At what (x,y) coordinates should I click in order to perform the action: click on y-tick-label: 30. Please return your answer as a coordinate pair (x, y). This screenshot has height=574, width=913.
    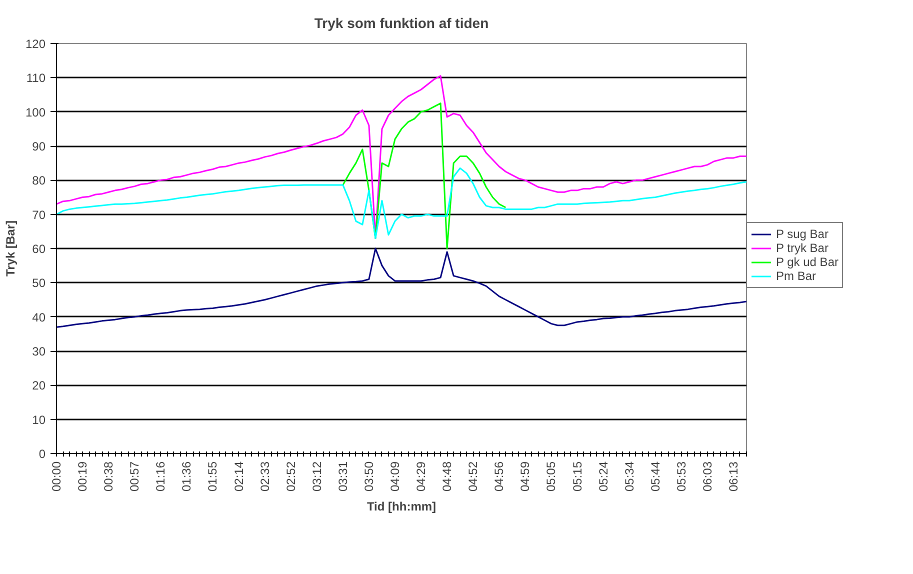
    Looking at the image, I should click on (39, 351).